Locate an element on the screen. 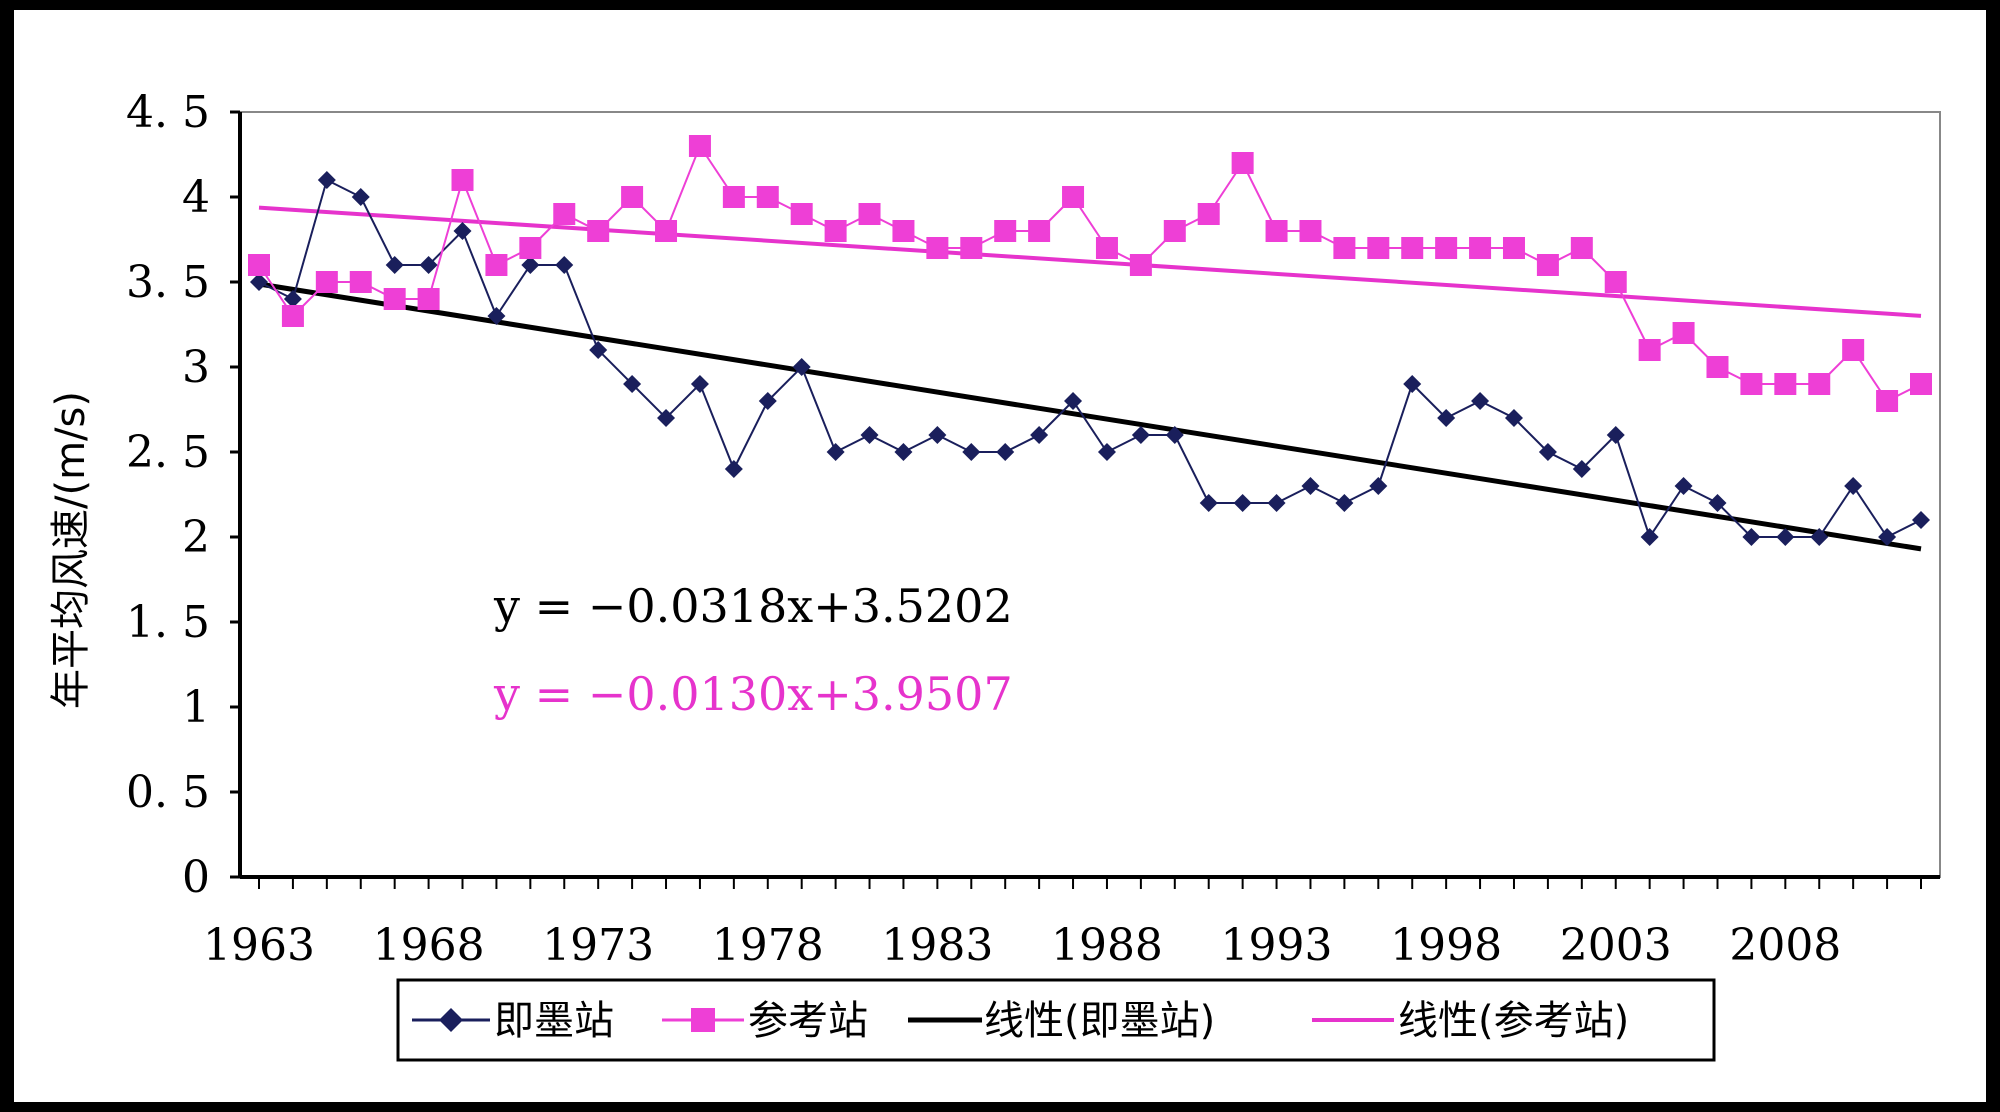 Image resolution: width=2000 pixels, height=1112 pixels. trendline-reference is located at coordinates (1090, 261).